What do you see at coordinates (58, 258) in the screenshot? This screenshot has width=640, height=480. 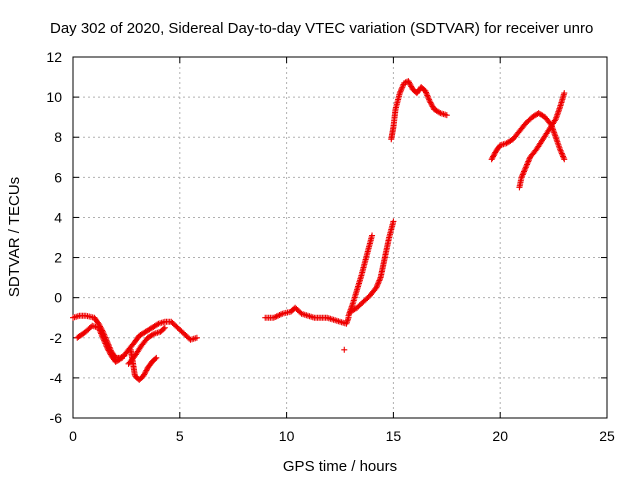 I see `y-tick-label: 2` at bounding box center [58, 258].